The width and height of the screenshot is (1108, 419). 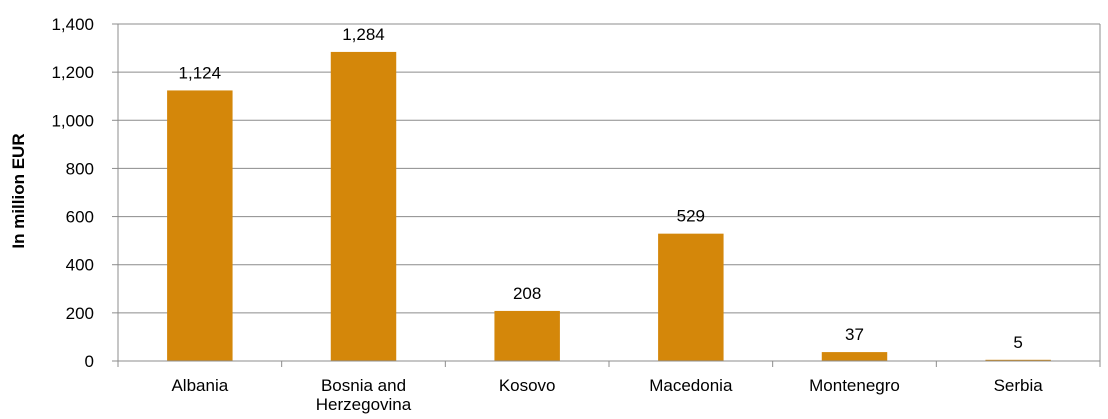 What do you see at coordinates (80, 313) in the screenshot?
I see `y-tick-label: 200` at bounding box center [80, 313].